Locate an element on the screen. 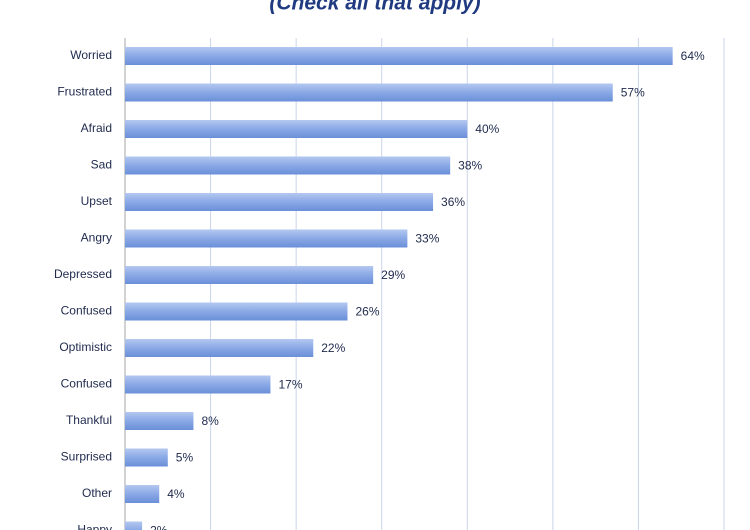 Image resolution: width=750 pixels, height=530 pixels. value-label: 38% is located at coordinates (470, 166).